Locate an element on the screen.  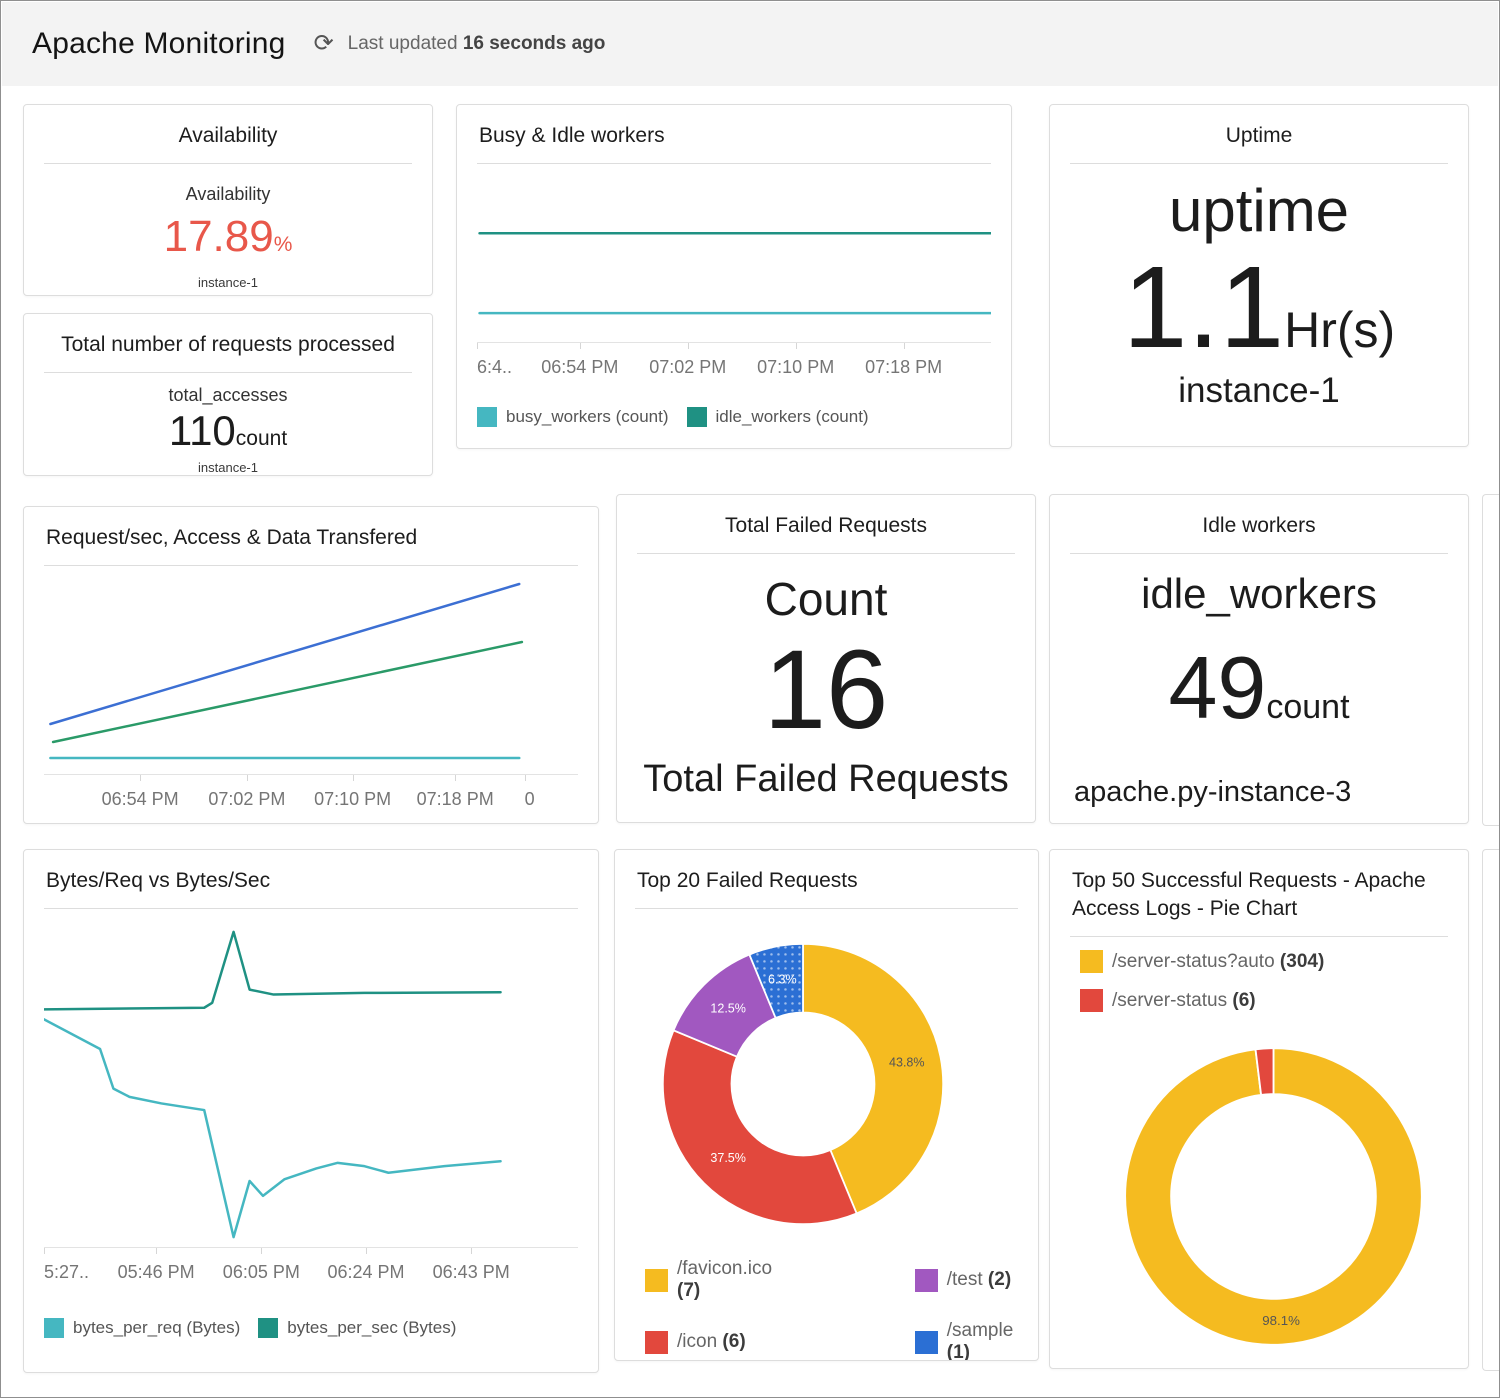
legend-label: idle_workers (count) is located at coordinates (792, 416).